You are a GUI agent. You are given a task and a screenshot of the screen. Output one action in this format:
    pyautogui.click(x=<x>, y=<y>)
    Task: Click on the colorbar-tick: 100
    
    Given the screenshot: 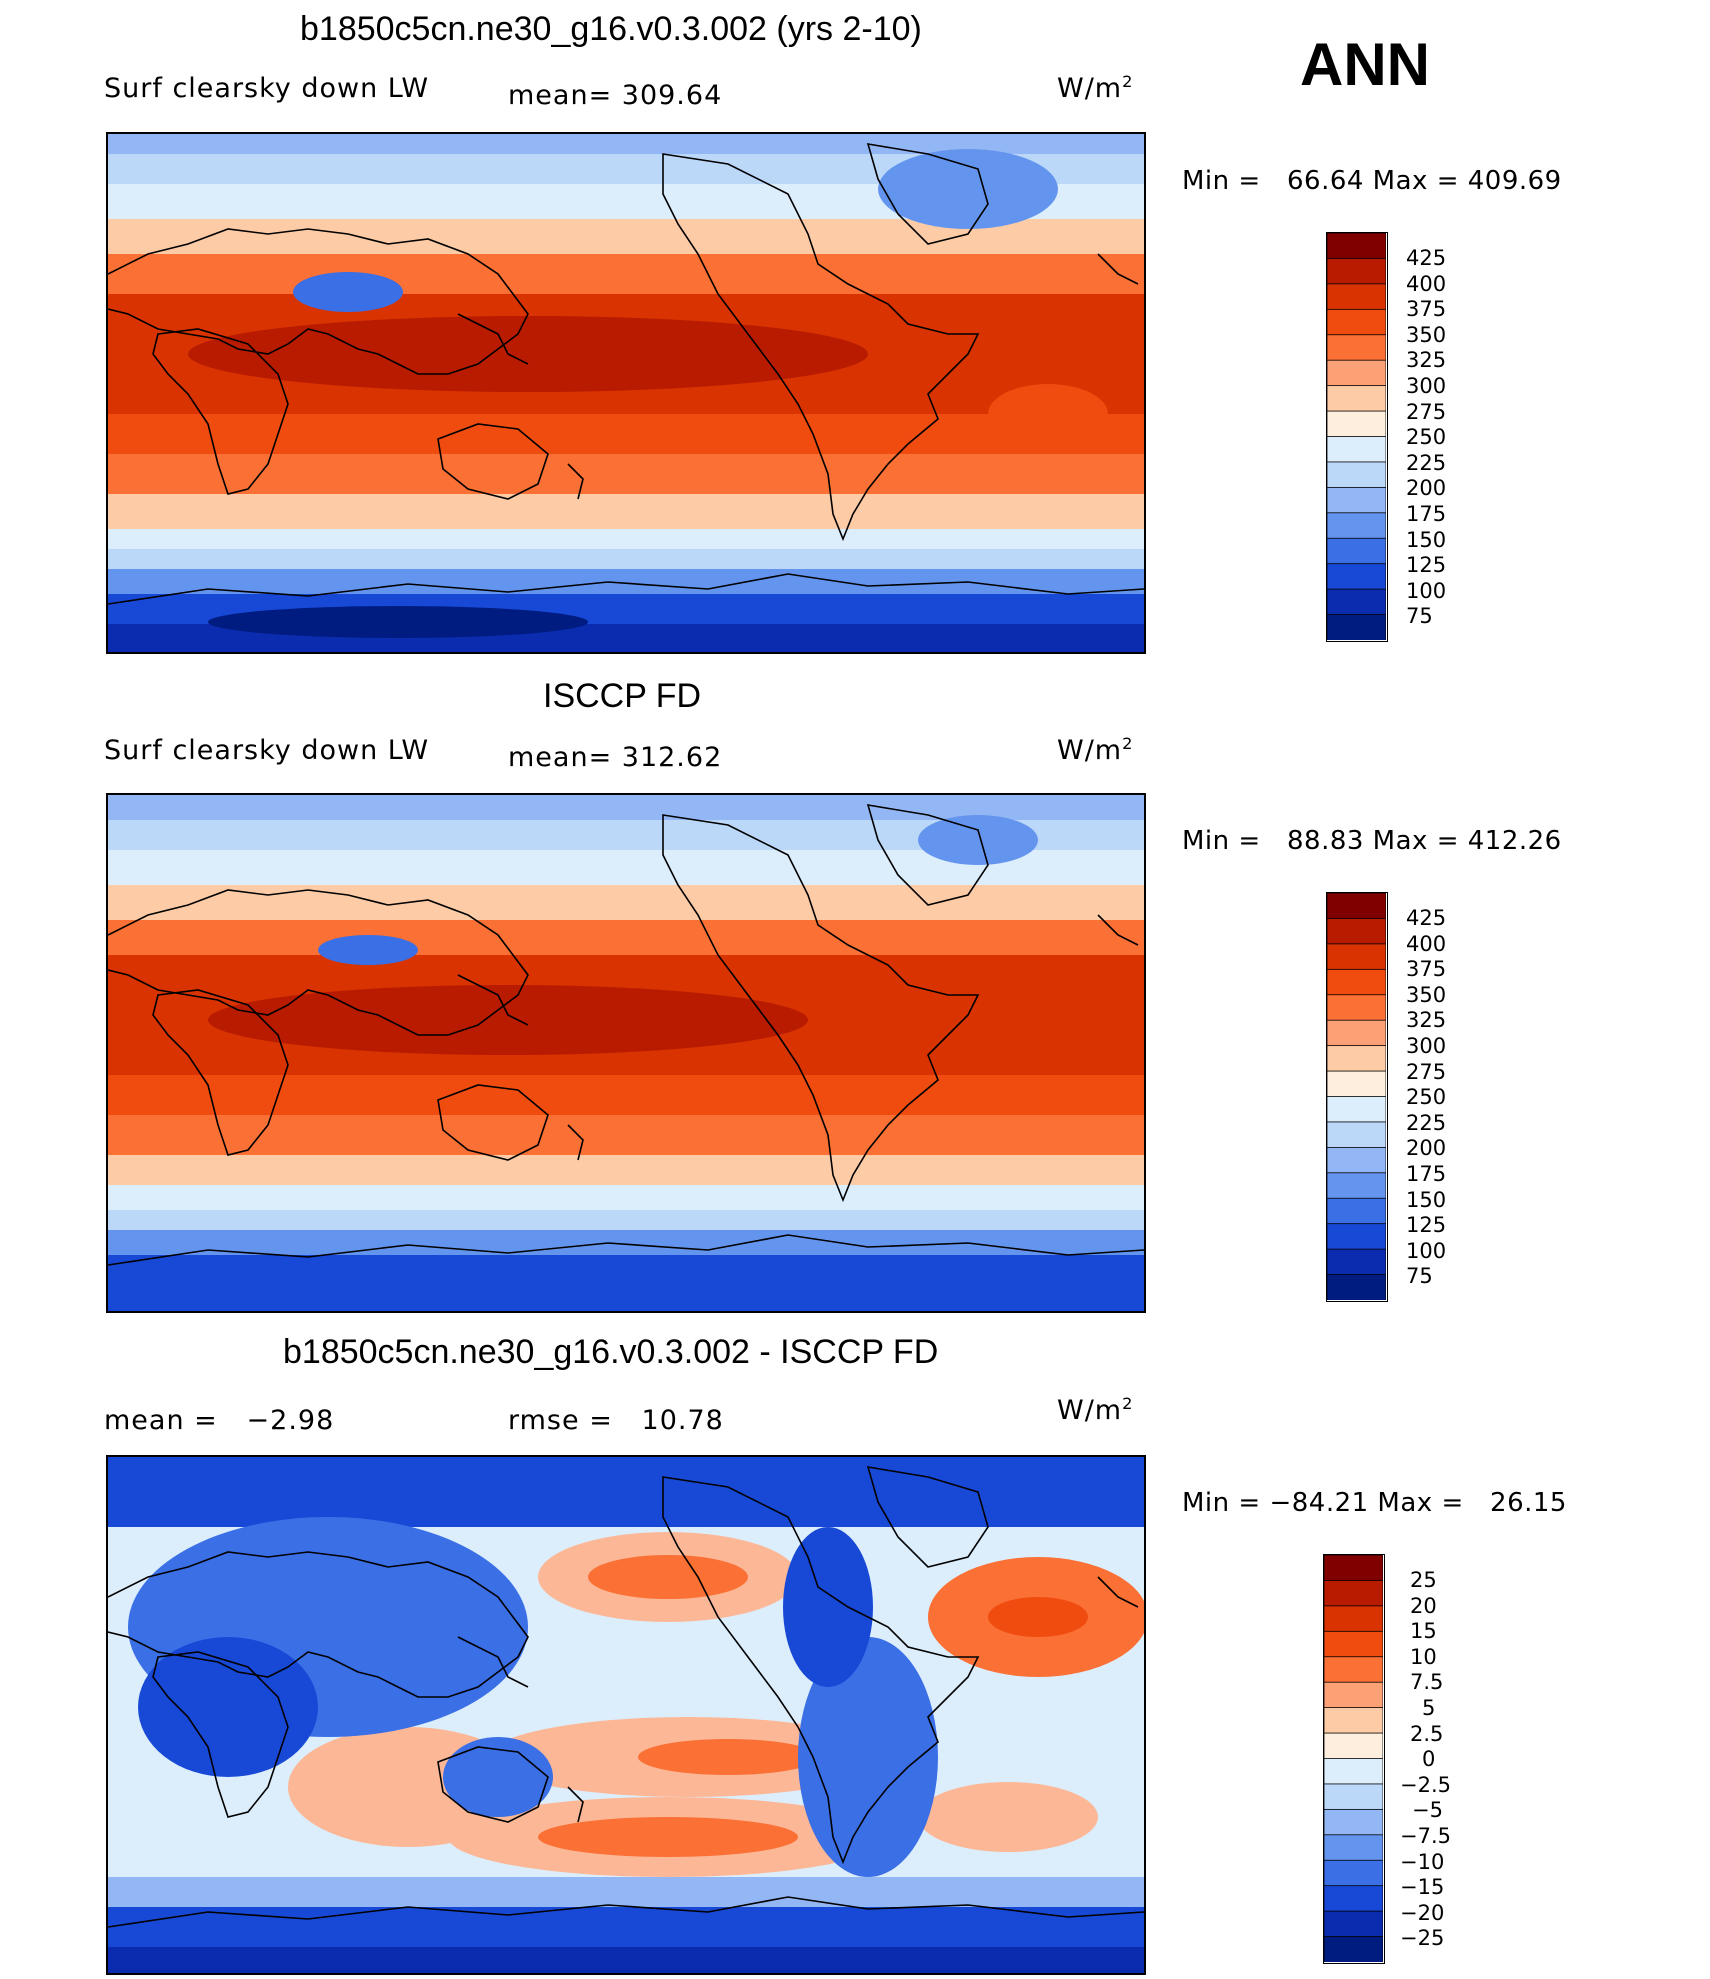 What is the action you would take?
    pyautogui.click(x=1426, y=1250)
    